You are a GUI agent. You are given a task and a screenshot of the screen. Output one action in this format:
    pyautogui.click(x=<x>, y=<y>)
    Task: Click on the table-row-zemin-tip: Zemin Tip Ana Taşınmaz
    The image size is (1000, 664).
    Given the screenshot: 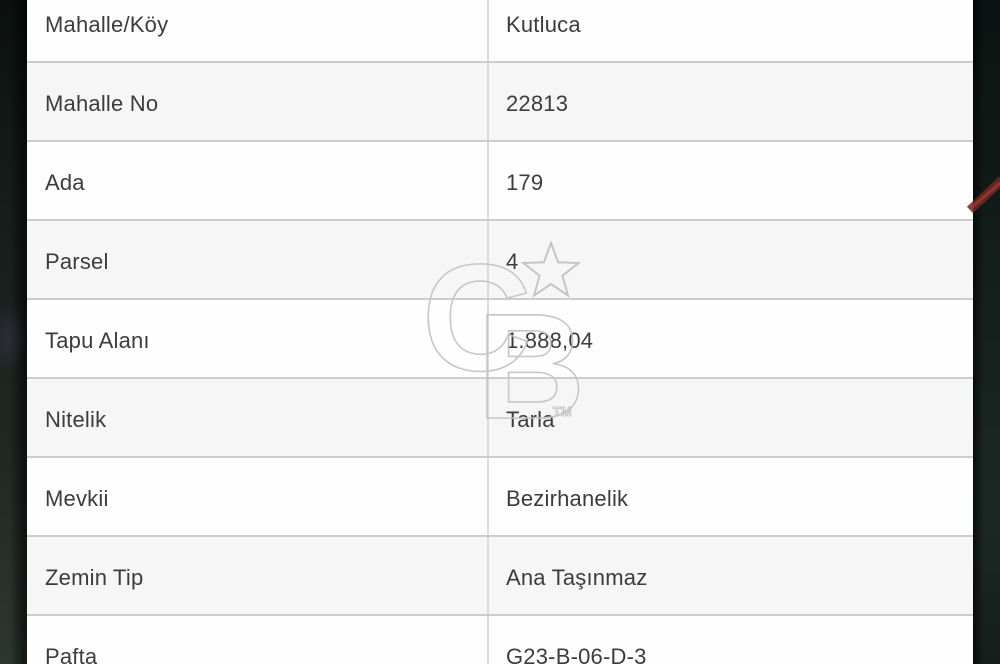 What is the action you would take?
    pyautogui.click(x=500, y=576)
    